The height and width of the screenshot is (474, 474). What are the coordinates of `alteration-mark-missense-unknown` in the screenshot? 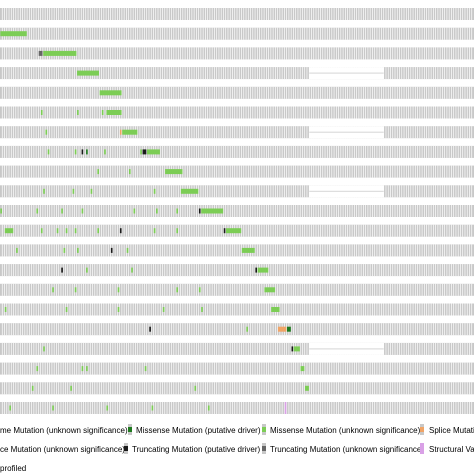 It's located at (87, 369).